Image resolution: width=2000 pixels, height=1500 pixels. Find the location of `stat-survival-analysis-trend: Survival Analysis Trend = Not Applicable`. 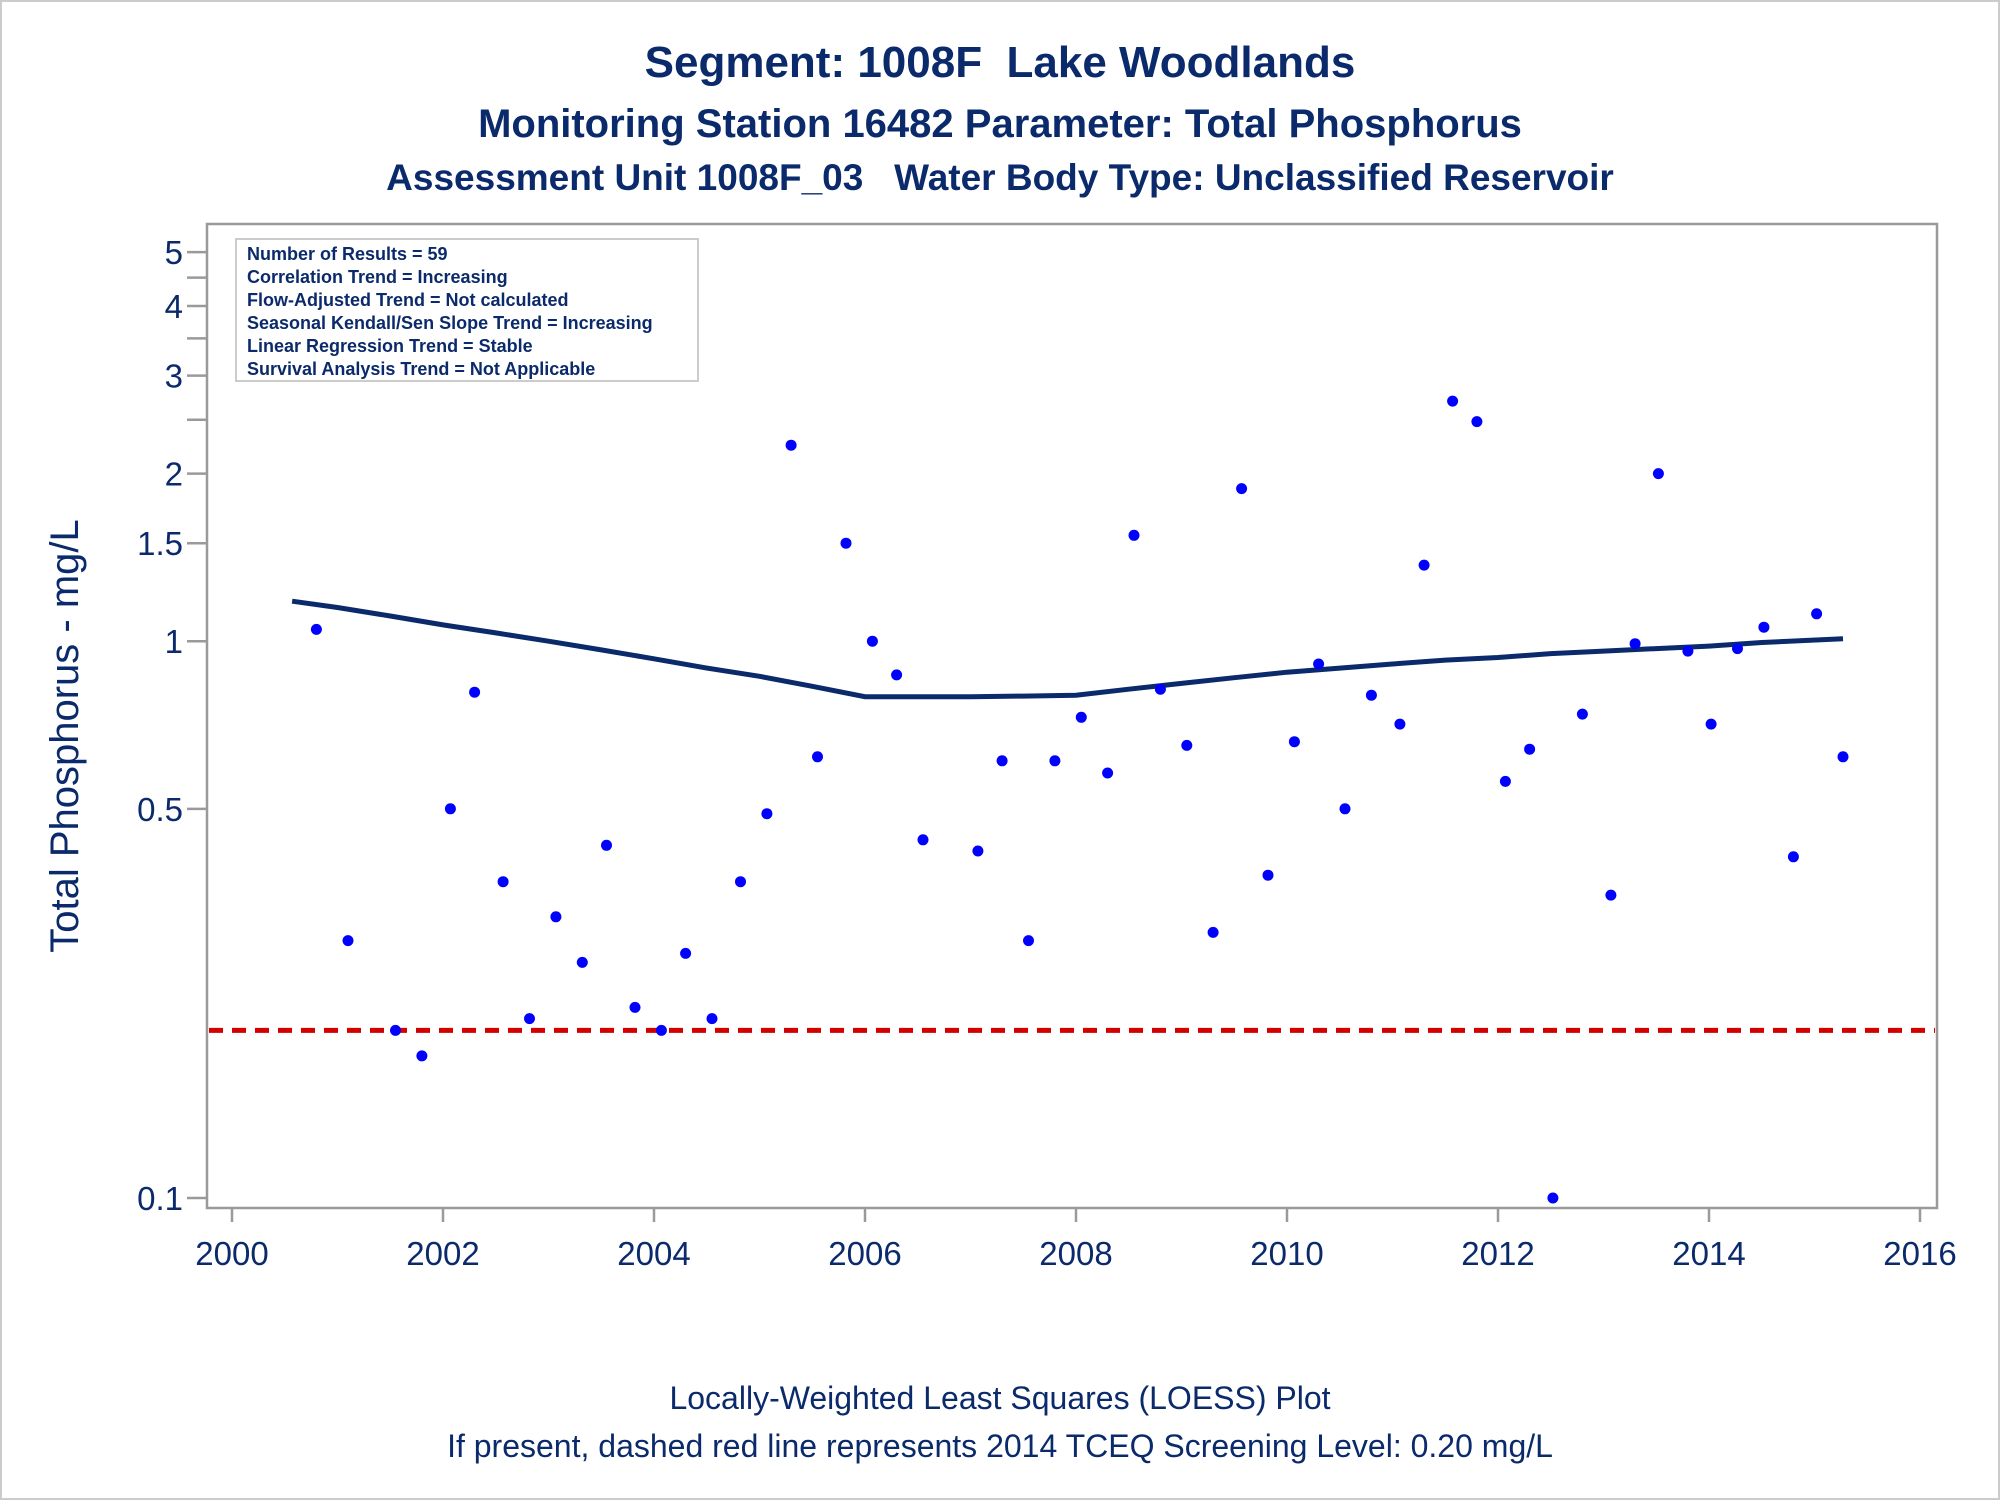

stat-survival-analysis-trend: Survival Analysis Trend = Not Applicable is located at coordinates (421, 369).